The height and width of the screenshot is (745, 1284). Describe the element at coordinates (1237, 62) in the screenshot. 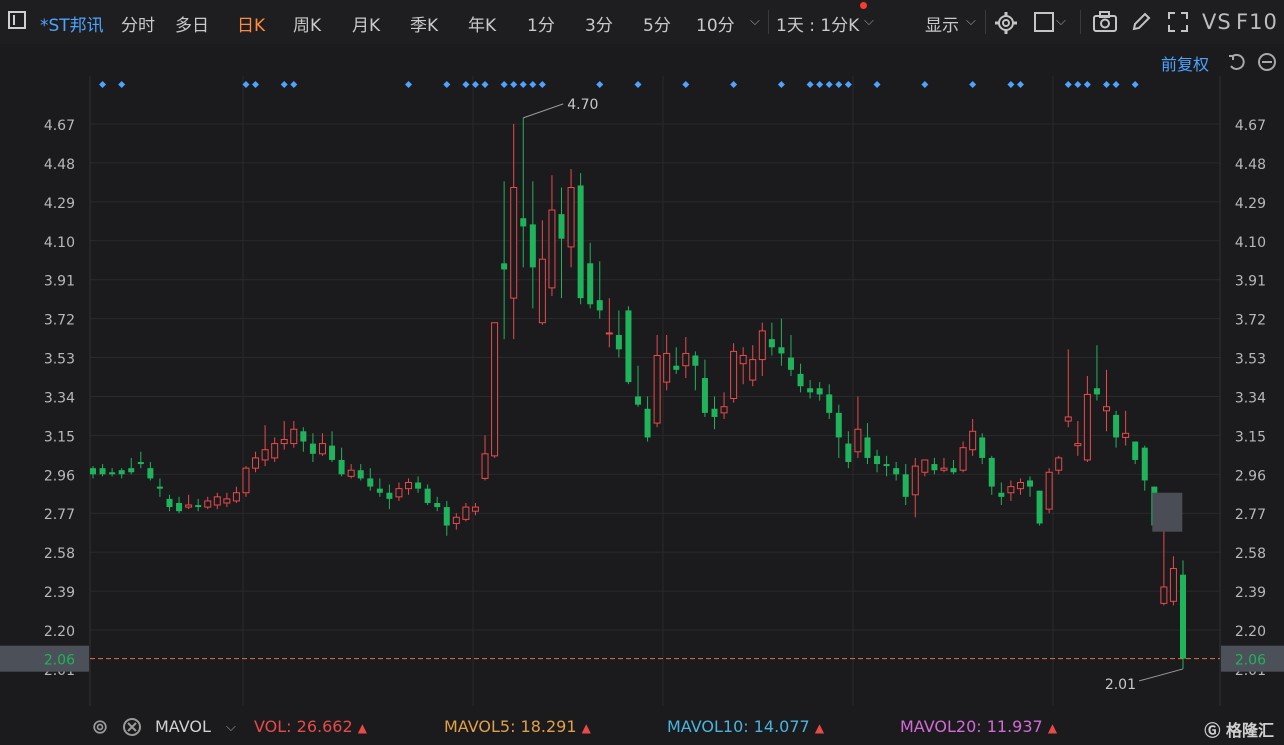

I see `undo-icon` at that location.